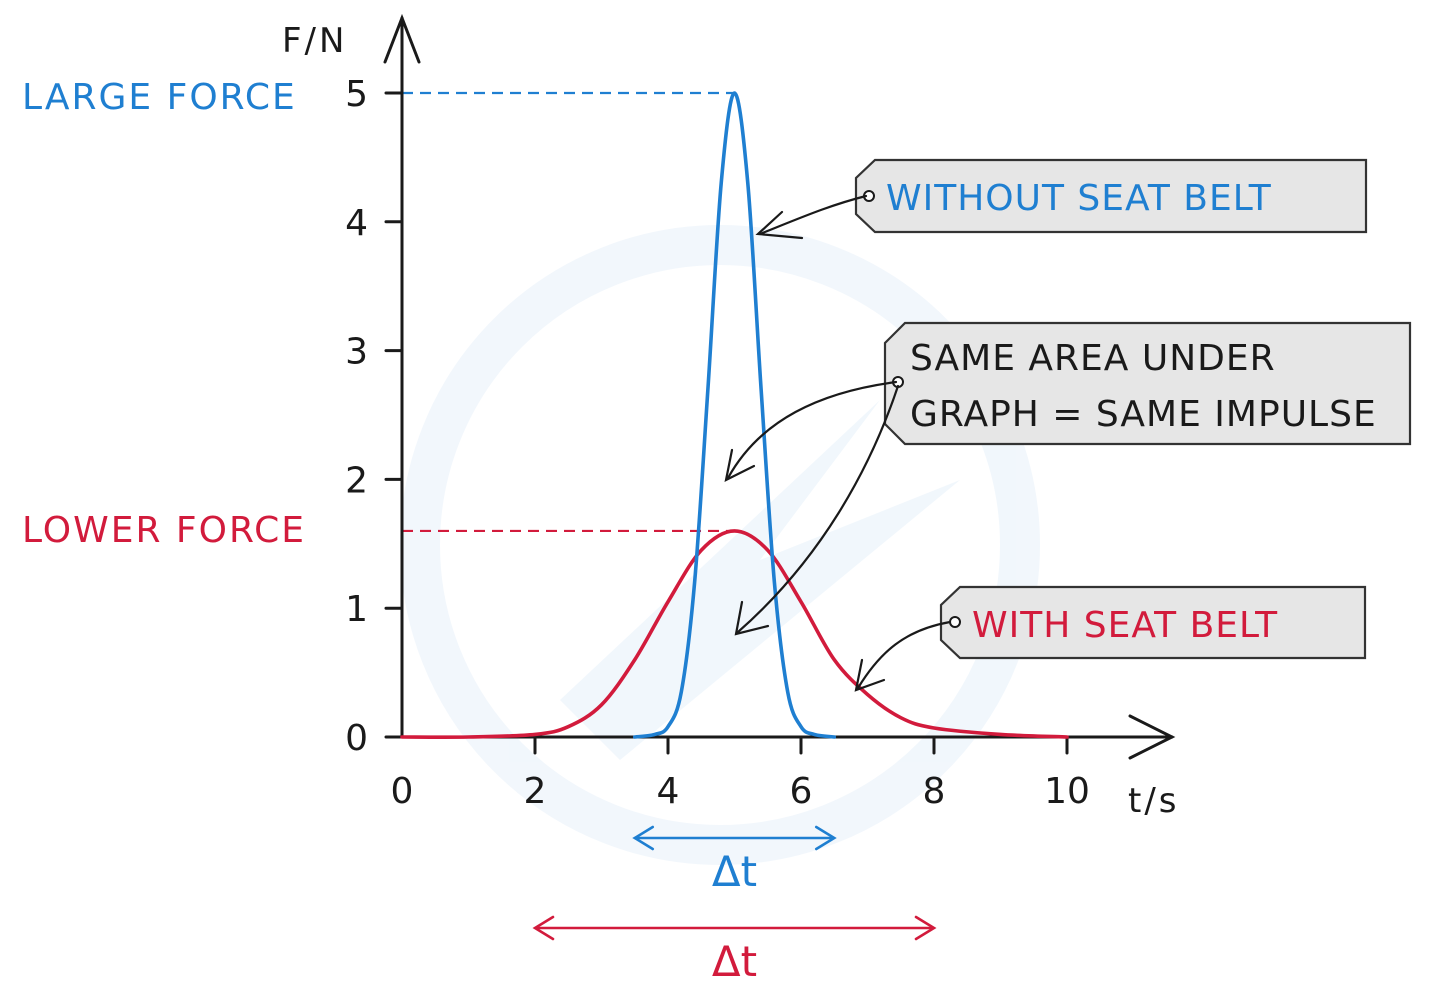 The width and height of the screenshot is (1440, 982). I want to click on x-axis-label: t/s, so click(1154, 801).